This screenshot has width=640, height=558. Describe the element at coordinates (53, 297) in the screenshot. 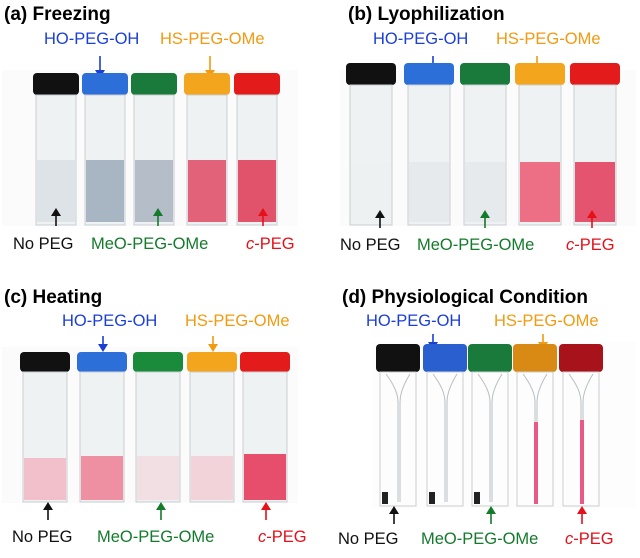

I see `panel-title: (c) Heating` at that location.